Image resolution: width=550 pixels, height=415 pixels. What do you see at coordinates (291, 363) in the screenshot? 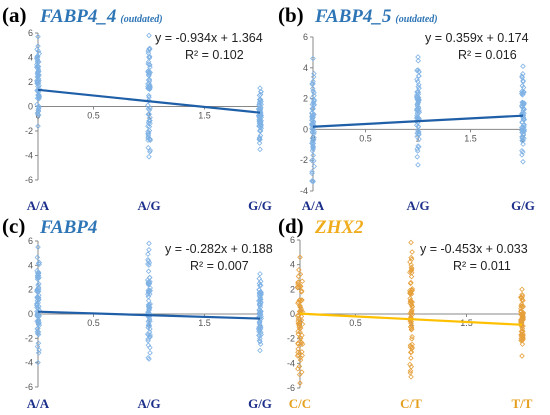
I see `y-tick-label: -4` at bounding box center [291, 363].